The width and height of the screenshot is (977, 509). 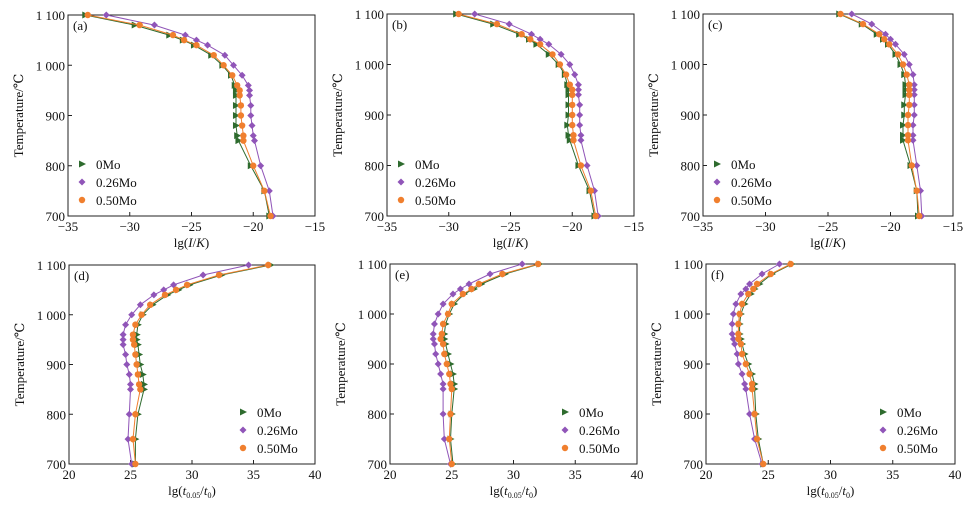 What do you see at coordinates (536, 115) in the screenshot?
I see `series-0_26Mo` at bounding box center [536, 115].